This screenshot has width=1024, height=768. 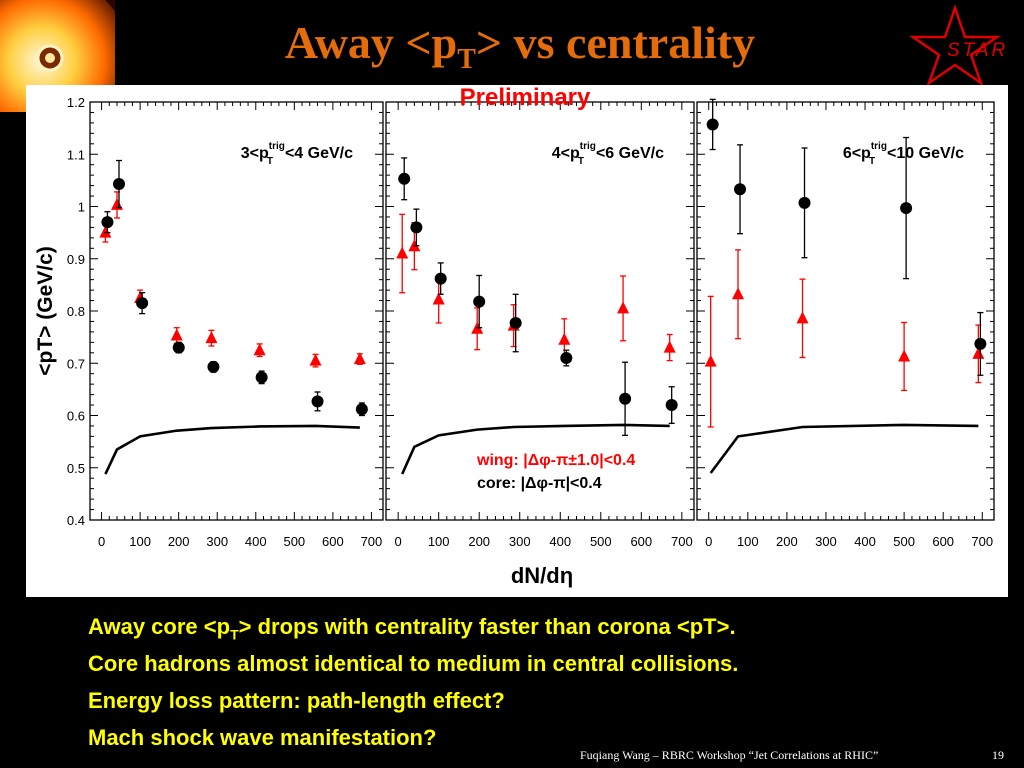 I want to click on panel-label: 6<ptrig T <10 GeV/c, so click(x=903, y=154).